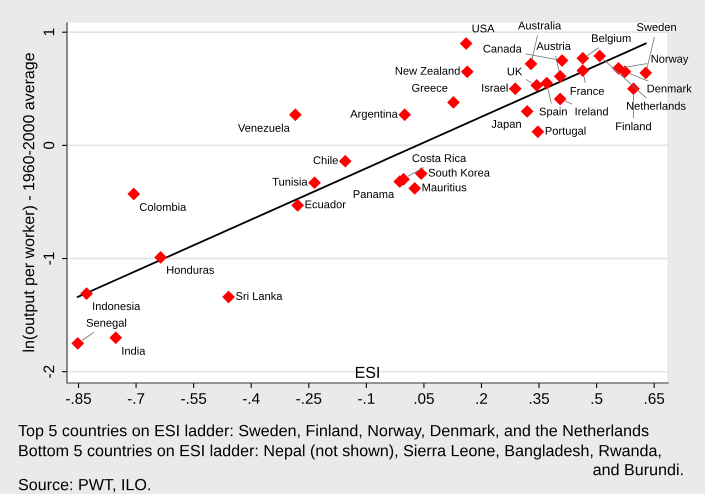 Image resolution: width=705 pixels, height=494 pixels. I want to click on x-tick-label: .5, so click(597, 398).